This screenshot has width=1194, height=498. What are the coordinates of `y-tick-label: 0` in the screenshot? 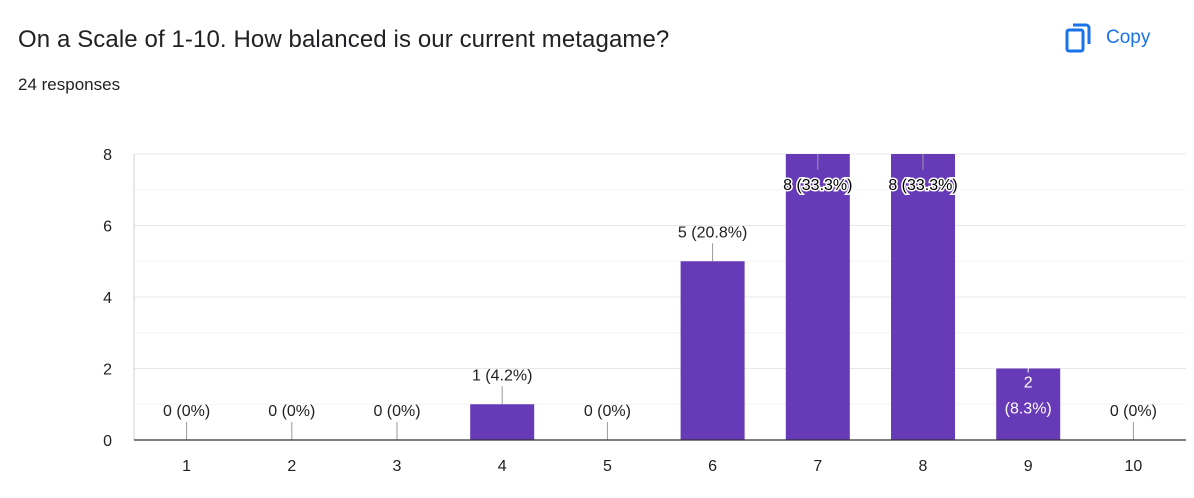 It's located at (107, 441).